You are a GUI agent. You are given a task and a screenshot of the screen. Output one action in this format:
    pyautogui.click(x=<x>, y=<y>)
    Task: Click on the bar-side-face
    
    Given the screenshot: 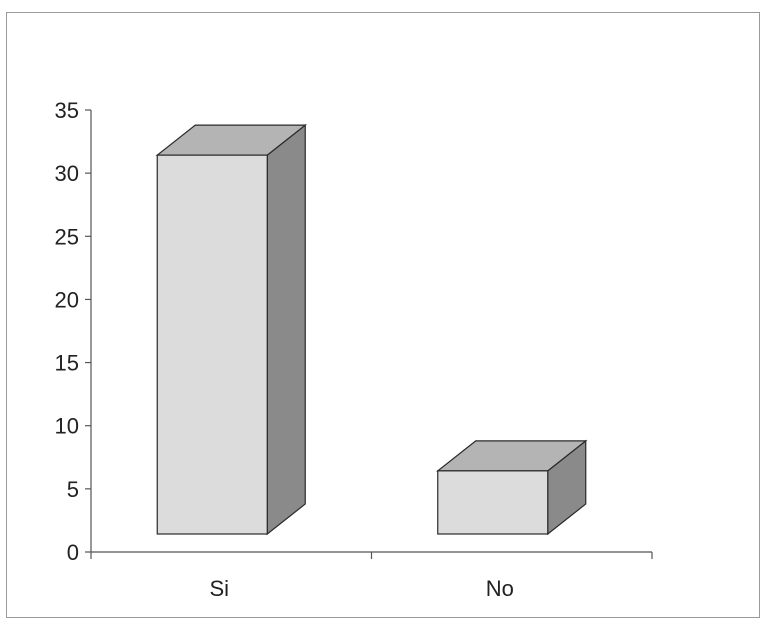 What is the action you would take?
    pyautogui.click(x=286, y=329)
    